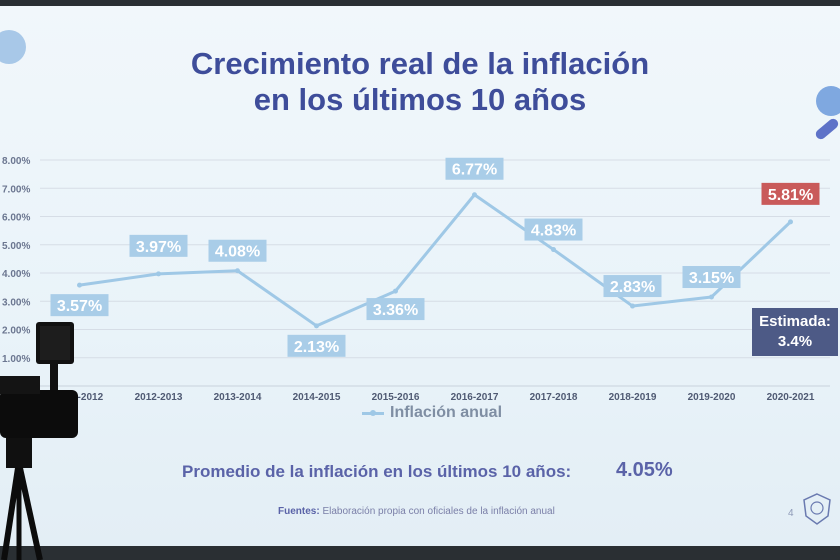 Image resolution: width=840 pixels, height=560 pixels. Describe the element at coordinates (39, 441) in the screenshot. I see `camera-silhouette` at that location.